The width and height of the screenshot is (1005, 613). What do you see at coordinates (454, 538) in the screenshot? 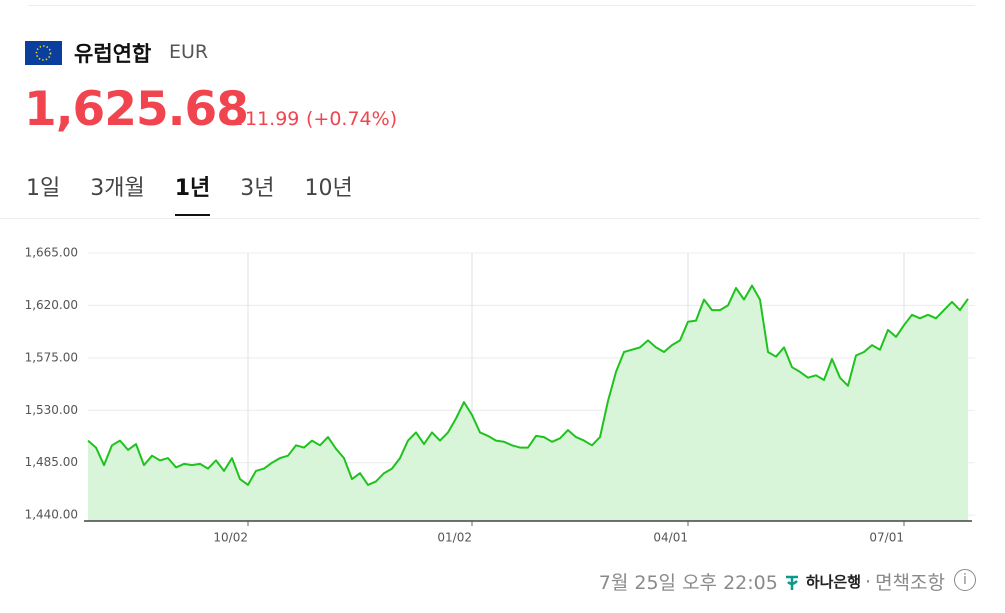
I see `x-tick-label: 01/02` at bounding box center [454, 538].